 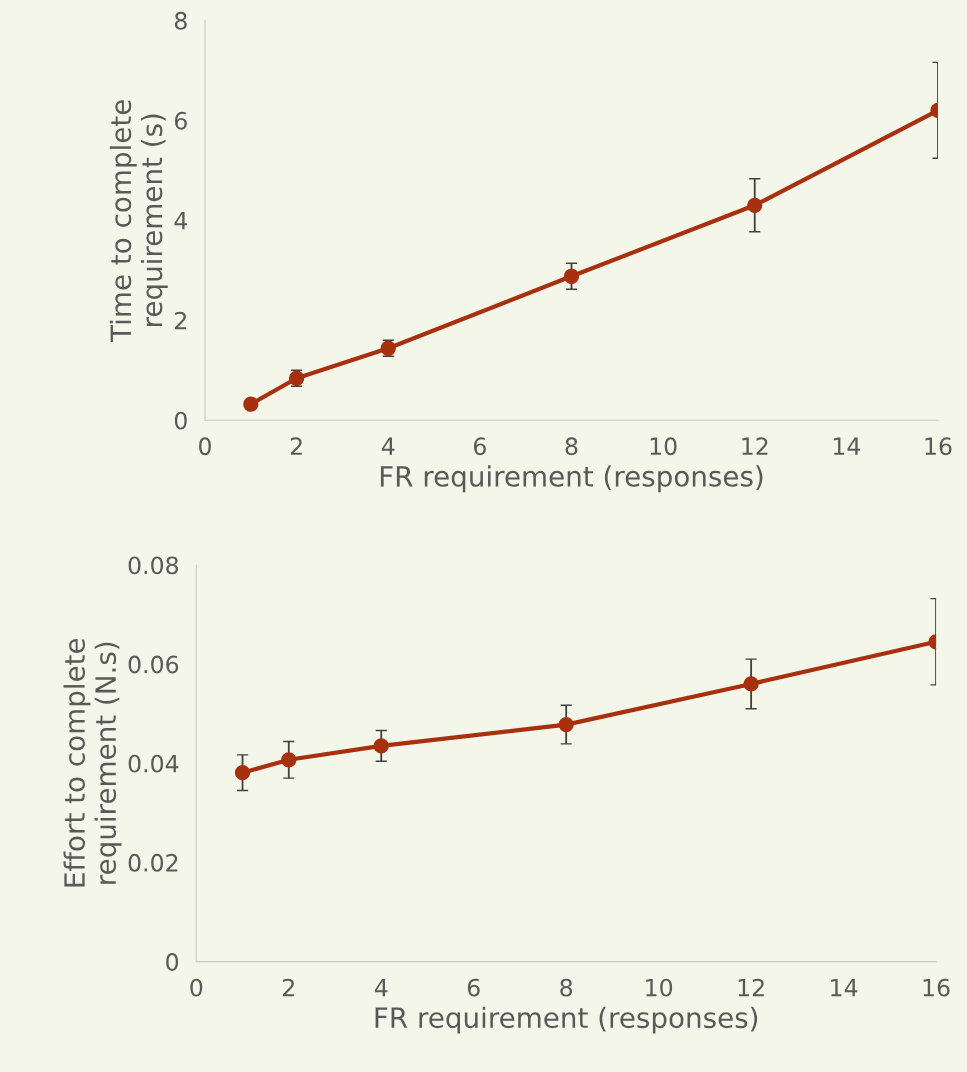 I want to click on y-tick-label: 0.02, so click(x=153, y=862).